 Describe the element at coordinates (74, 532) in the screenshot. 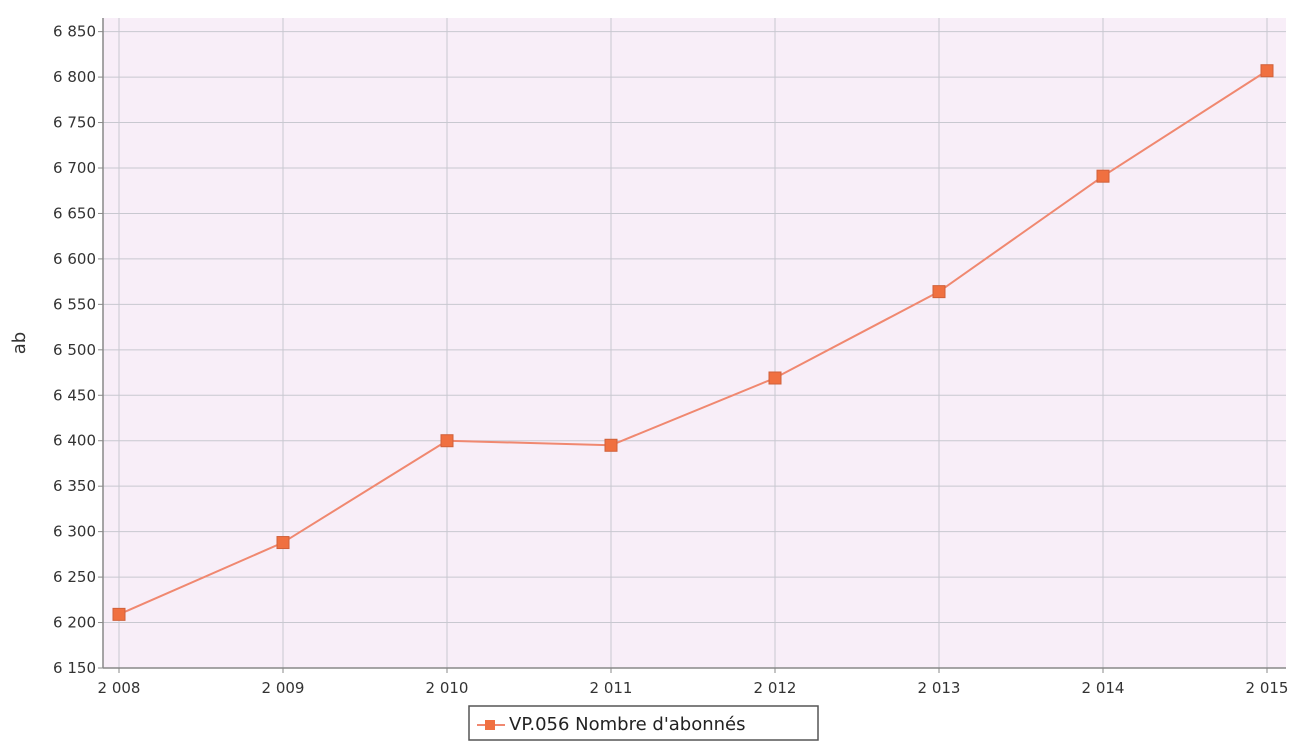

I see `y-tick-label: 6 300` at that location.